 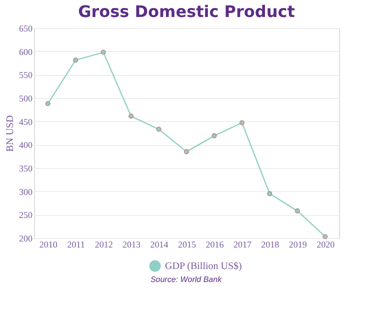 What do you see at coordinates (159, 245) in the screenshot?
I see `x-tick-label: 2014` at bounding box center [159, 245].